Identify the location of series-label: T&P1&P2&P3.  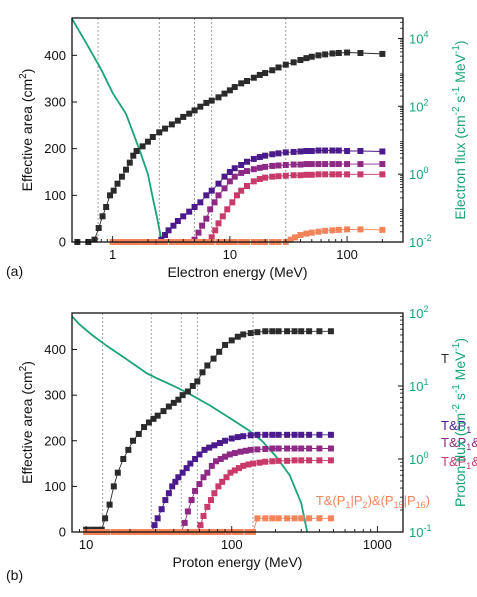
(459, 462).